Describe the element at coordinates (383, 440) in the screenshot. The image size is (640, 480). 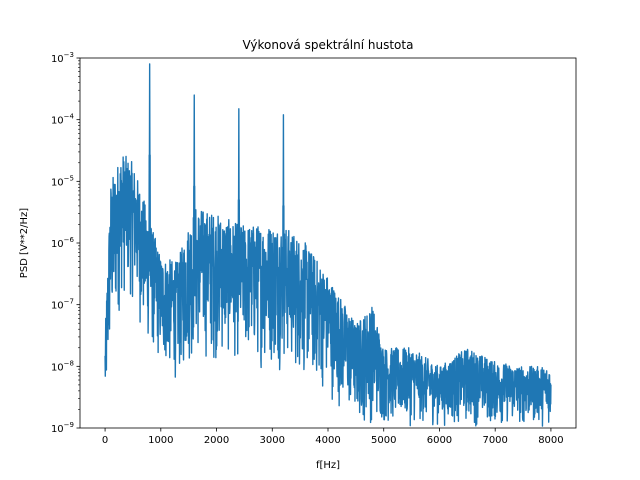
I see `x-tick-label: 5000` at that location.